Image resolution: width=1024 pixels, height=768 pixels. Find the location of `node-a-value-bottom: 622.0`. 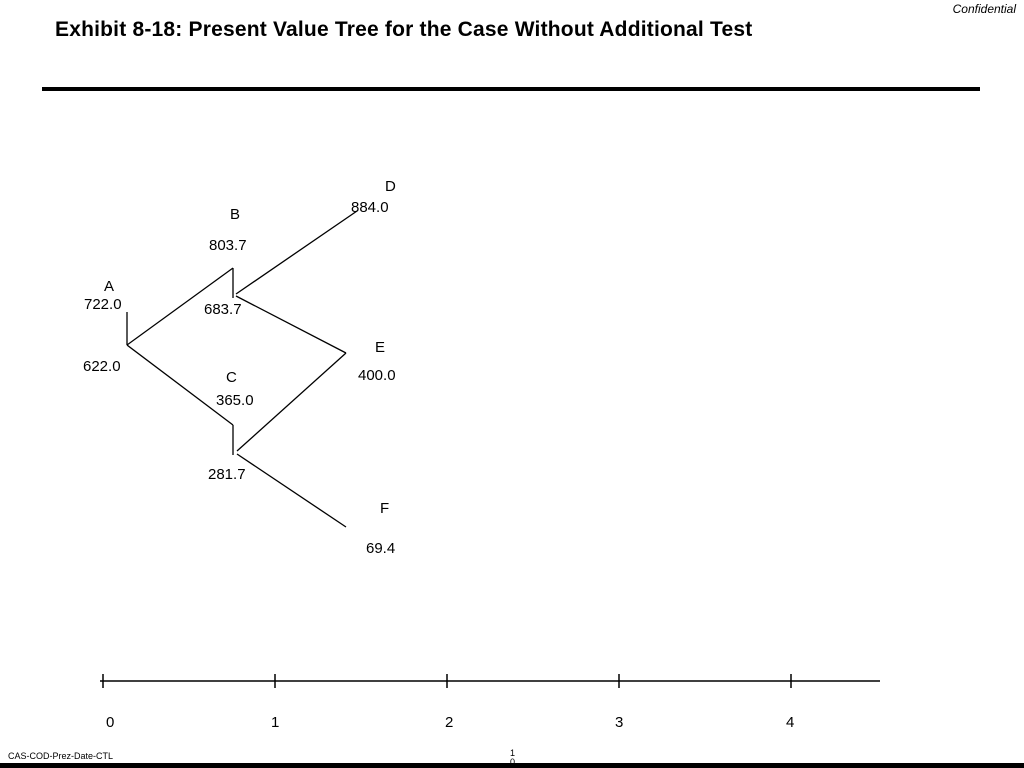

node-a-value-bottom: 622.0 is located at coordinates (102, 366).